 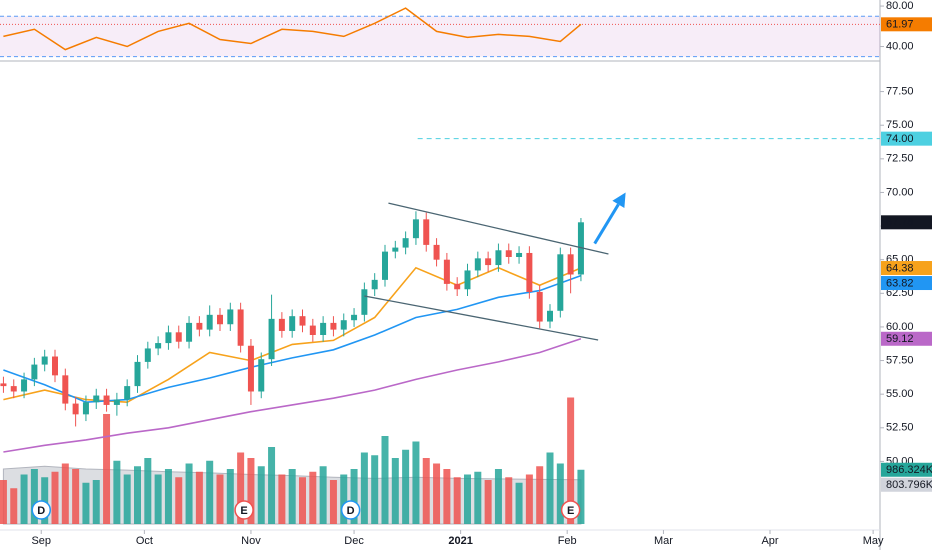 What do you see at coordinates (900, 159) in the screenshot?
I see `y-tick-label: 72.50` at bounding box center [900, 159].